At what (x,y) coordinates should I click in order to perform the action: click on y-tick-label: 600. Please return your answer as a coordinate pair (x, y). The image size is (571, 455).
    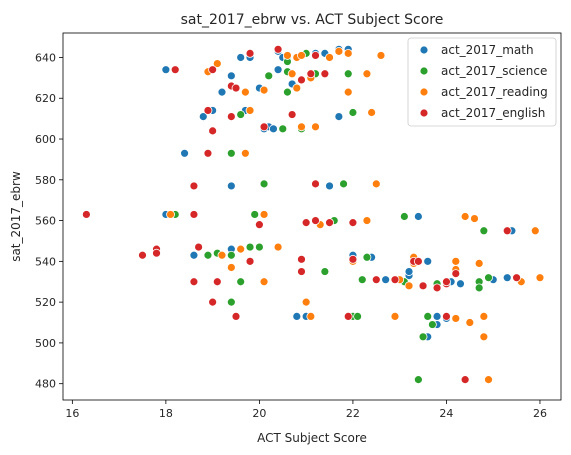
    Looking at the image, I should click on (45, 139).